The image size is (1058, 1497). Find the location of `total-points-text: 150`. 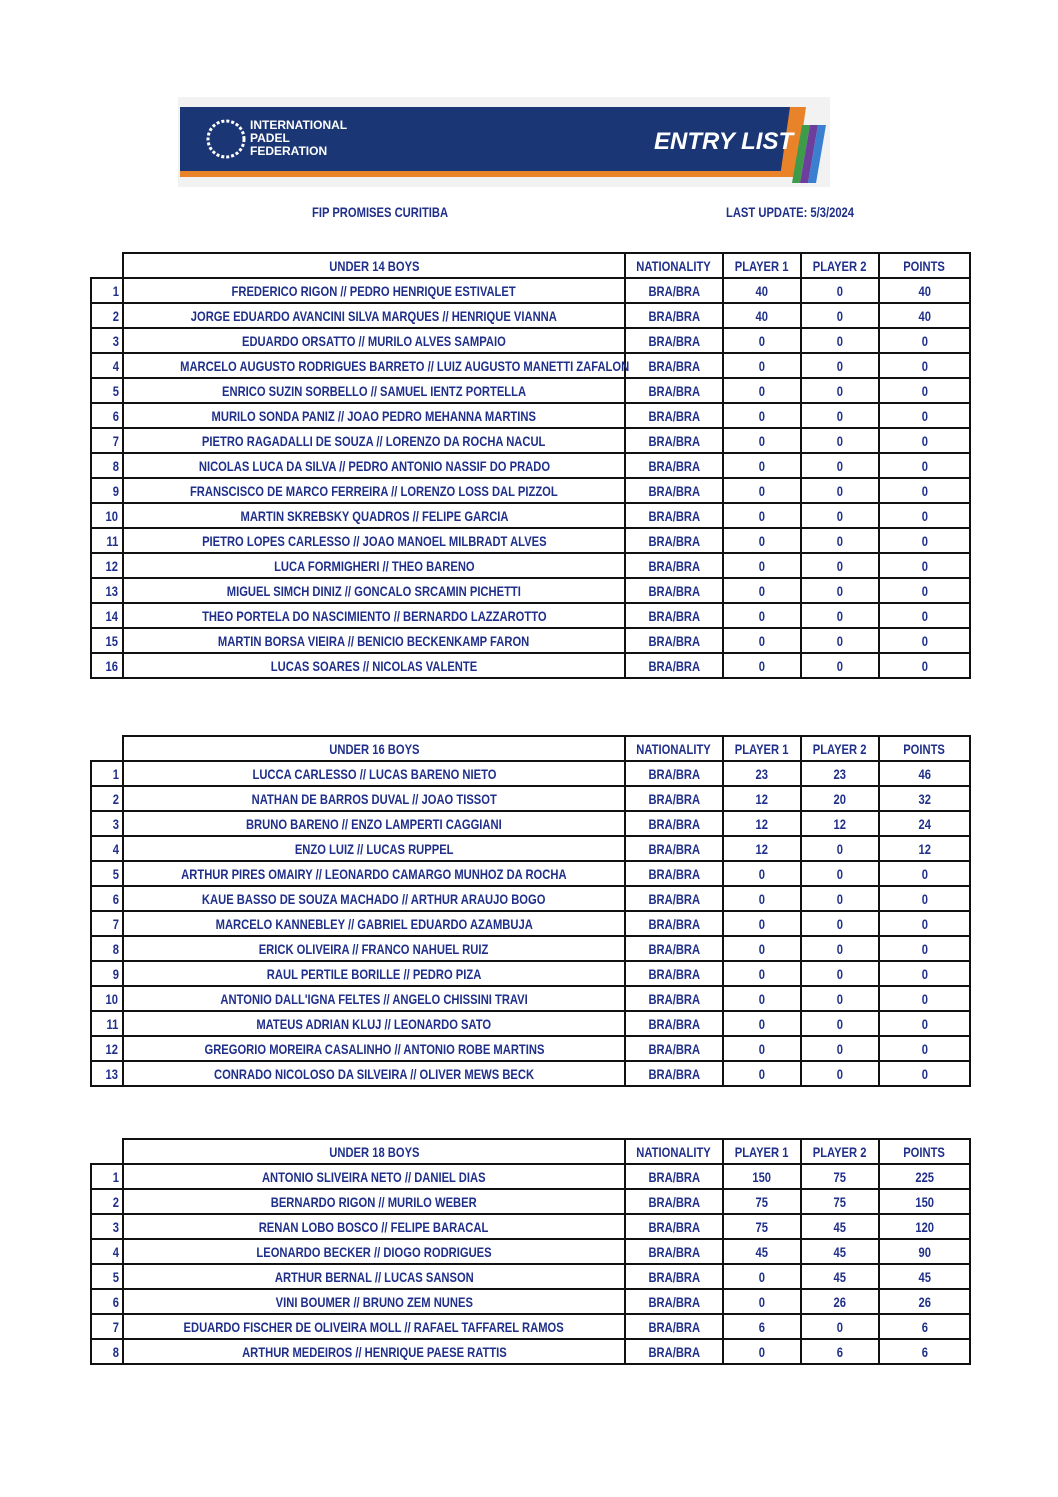

total-points-text: 150 is located at coordinates (924, 1201).